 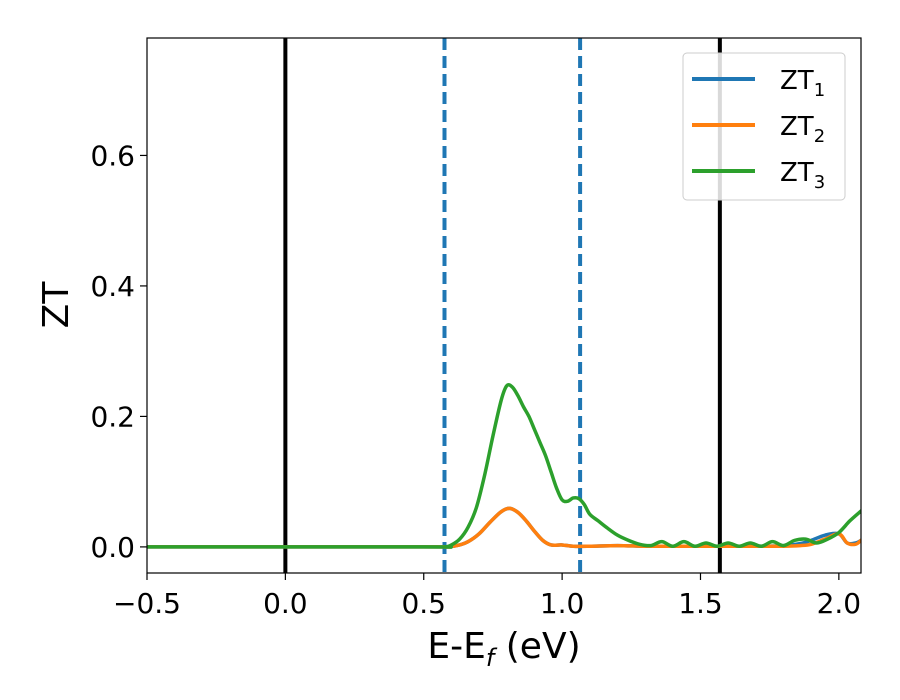 What do you see at coordinates (839, 603) in the screenshot?
I see `x-tick-label-5: 2.0` at bounding box center [839, 603].